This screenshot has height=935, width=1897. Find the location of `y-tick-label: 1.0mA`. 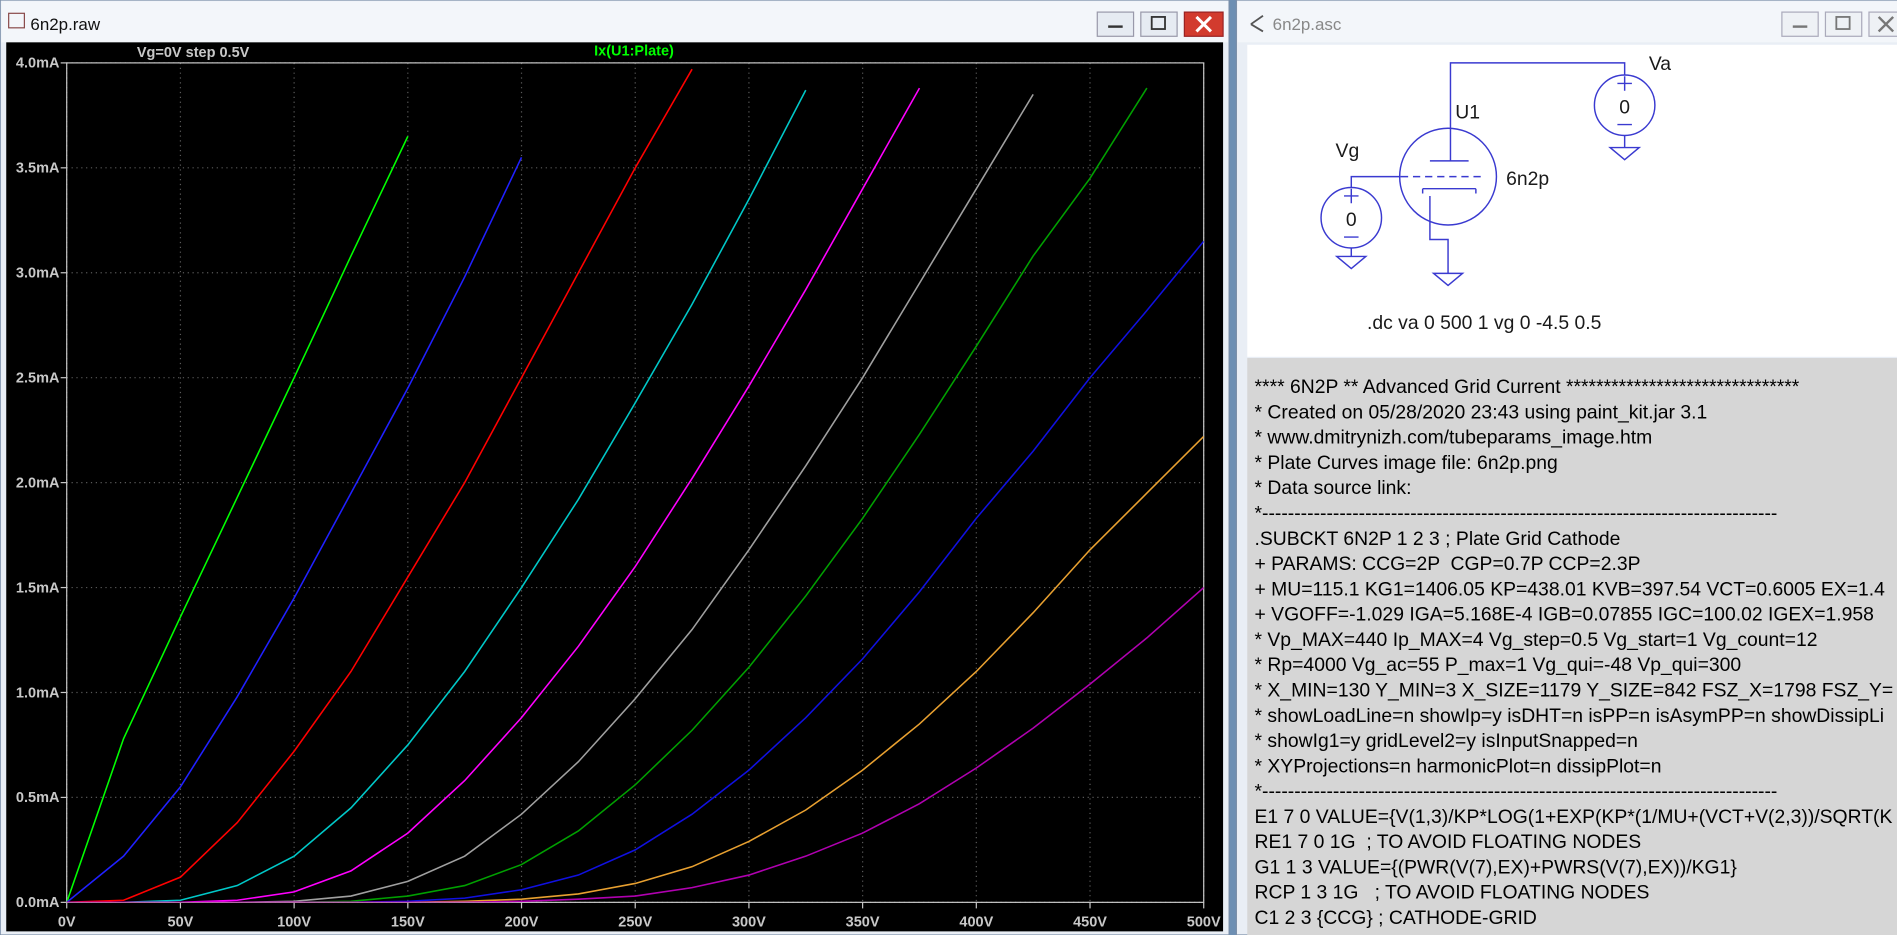

y-tick-label: 1.0mA is located at coordinates (38, 693).